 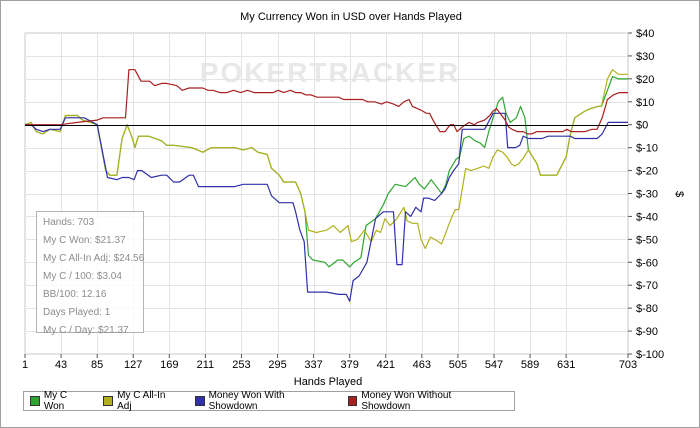 I want to click on x-tick-label: 589, so click(x=530, y=365).